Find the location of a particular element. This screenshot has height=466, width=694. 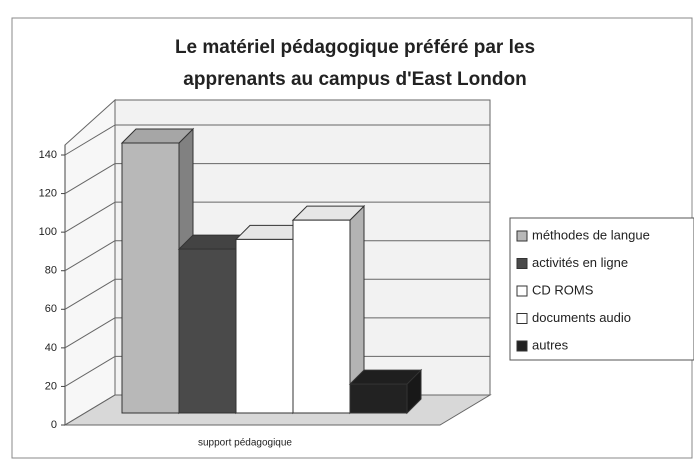

x-tick-label: support pédagogique is located at coordinates (245, 443).